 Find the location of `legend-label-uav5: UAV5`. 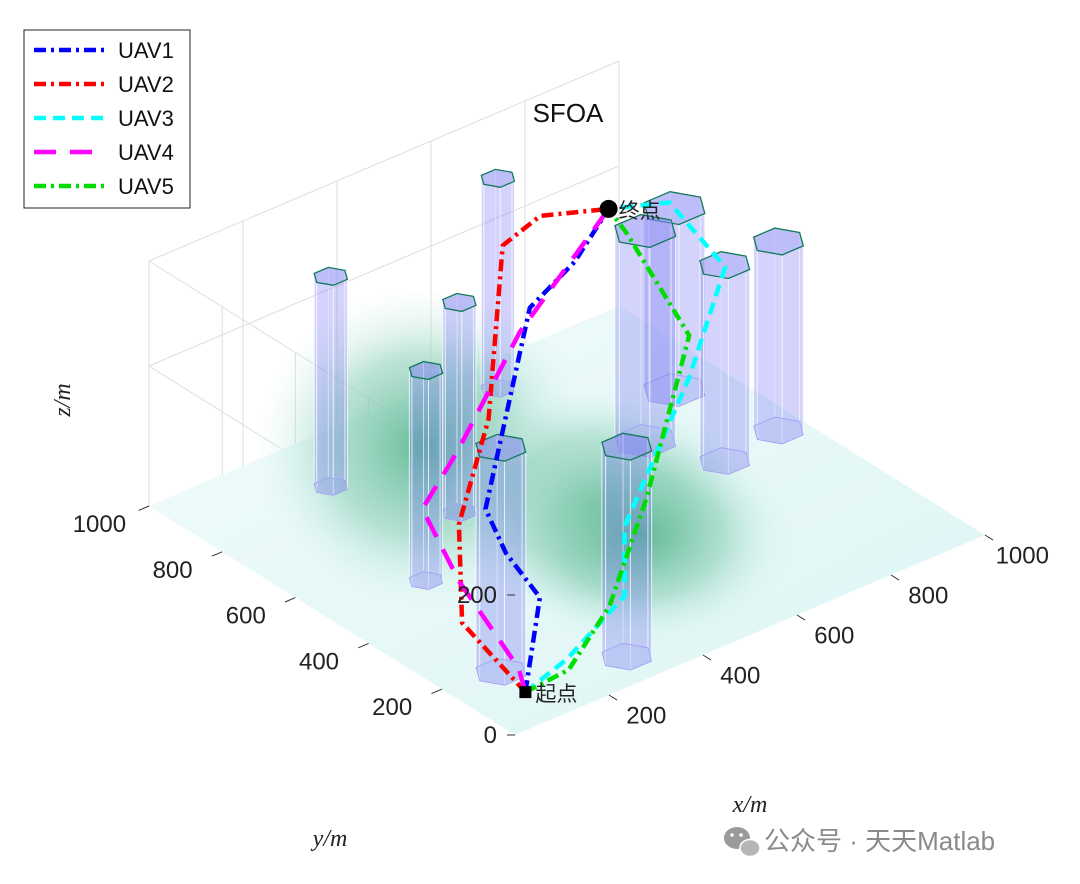

legend-label-uav5: UAV5 is located at coordinates (146, 186).